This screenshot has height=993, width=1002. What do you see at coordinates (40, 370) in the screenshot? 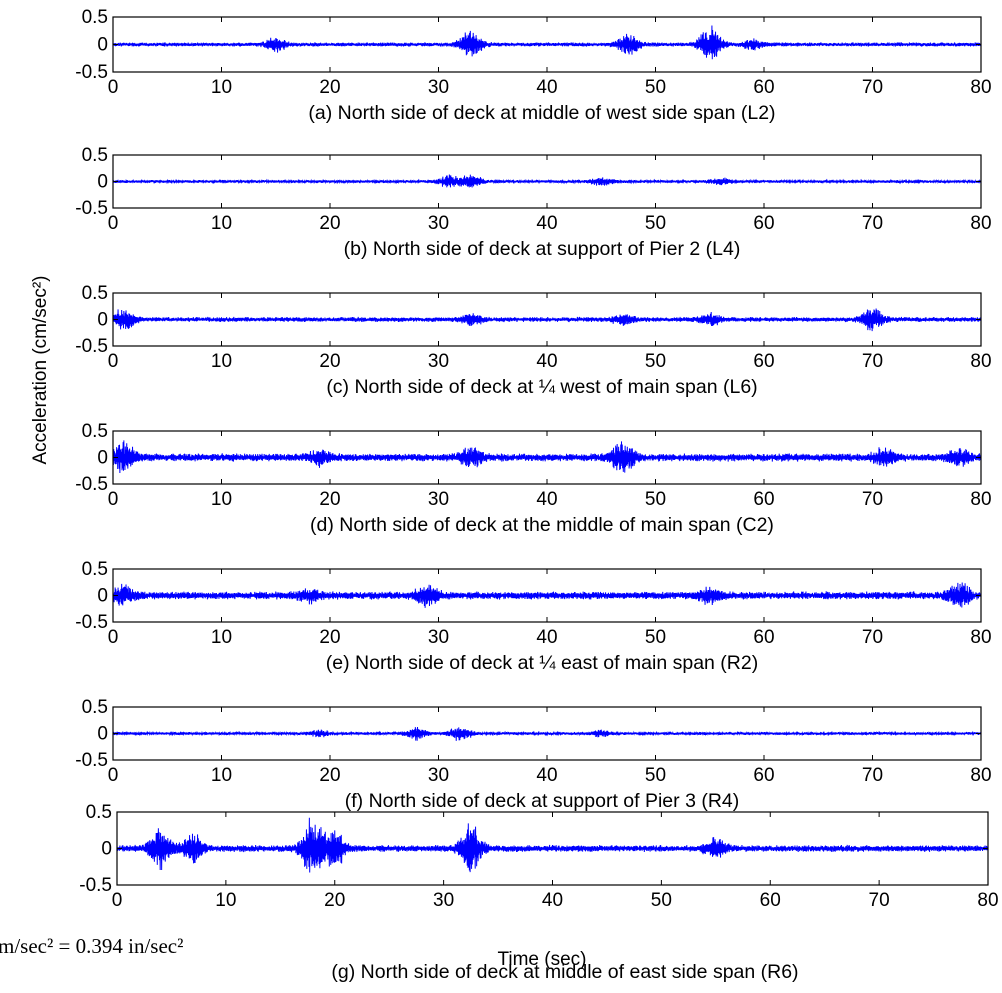
I see `y-axis-label: Acceleration (cm/sec²)` at bounding box center [40, 370].